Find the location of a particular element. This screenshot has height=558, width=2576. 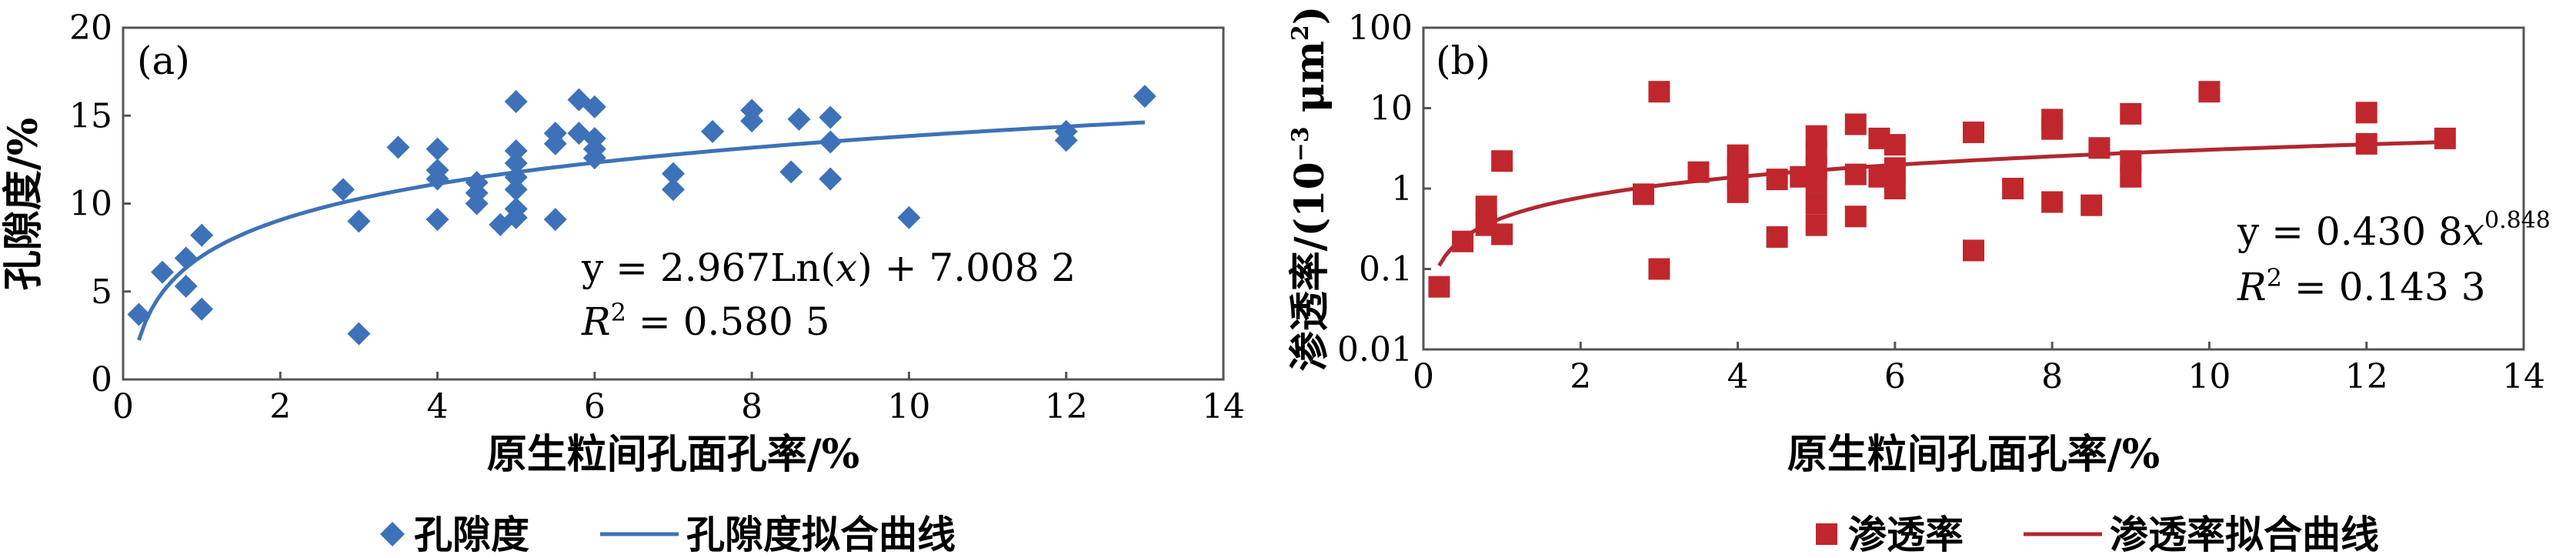

y-tick-label: 100 is located at coordinates (1381, 28).